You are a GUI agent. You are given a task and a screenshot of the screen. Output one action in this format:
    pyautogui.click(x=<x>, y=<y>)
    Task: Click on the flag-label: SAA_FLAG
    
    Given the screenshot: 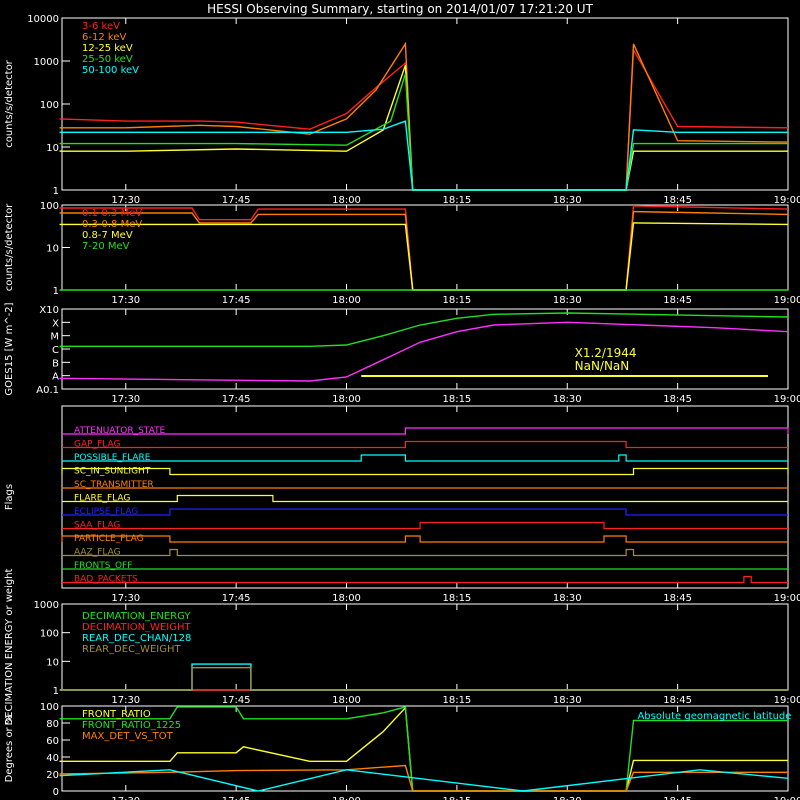 What is the action you would take?
    pyautogui.click(x=97, y=526)
    